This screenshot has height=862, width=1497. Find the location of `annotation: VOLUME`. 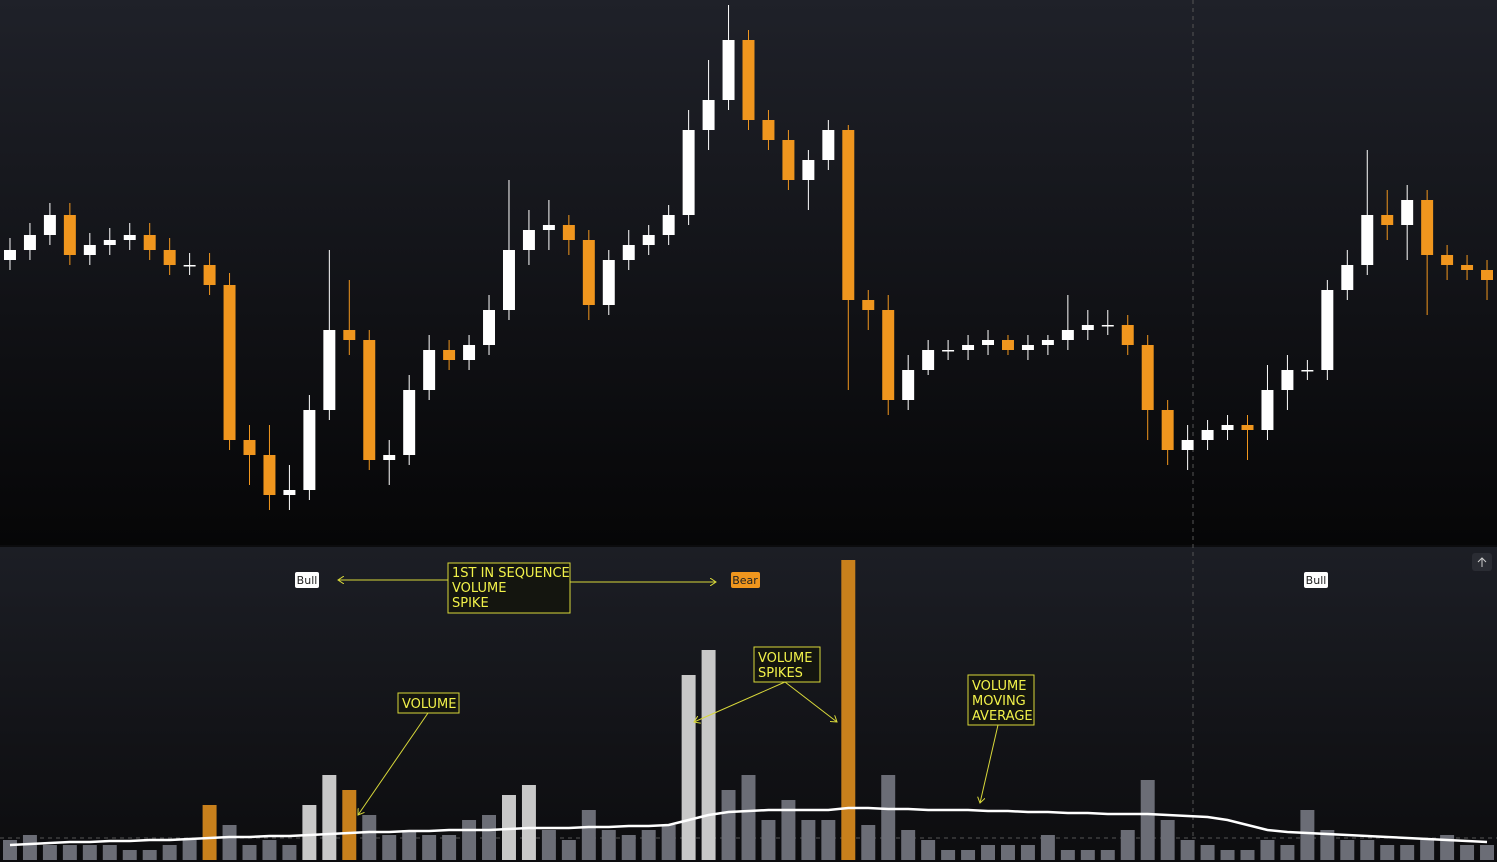

annotation: VOLUME is located at coordinates (428, 703).